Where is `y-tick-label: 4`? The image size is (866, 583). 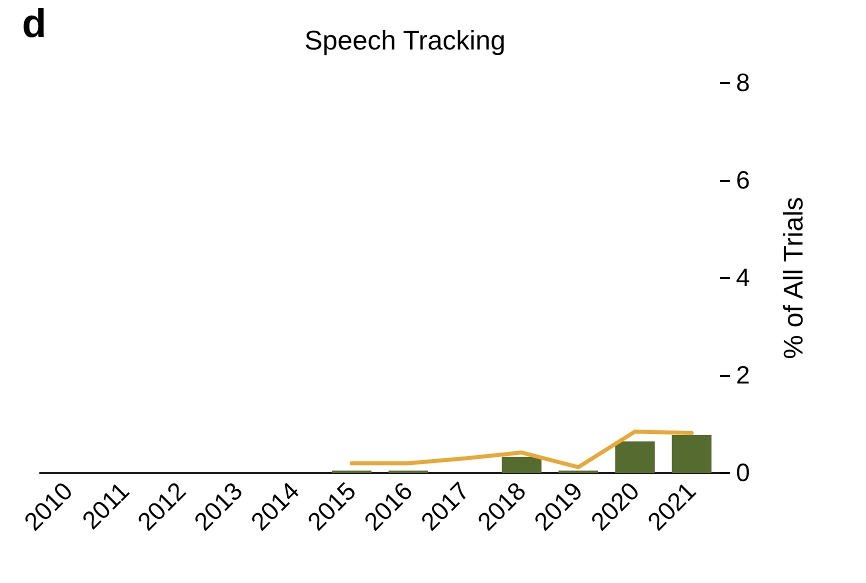 y-tick-label: 4 is located at coordinates (743, 278).